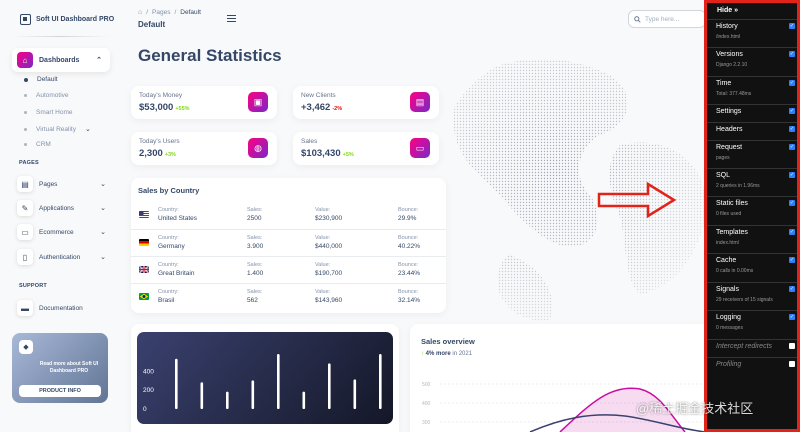 The width and height of the screenshot is (800, 432). What do you see at coordinates (752, 33) in the screenshot?
I see `toolbar-panel-history: History/index.html ✓` at bounding box center [752, 33].